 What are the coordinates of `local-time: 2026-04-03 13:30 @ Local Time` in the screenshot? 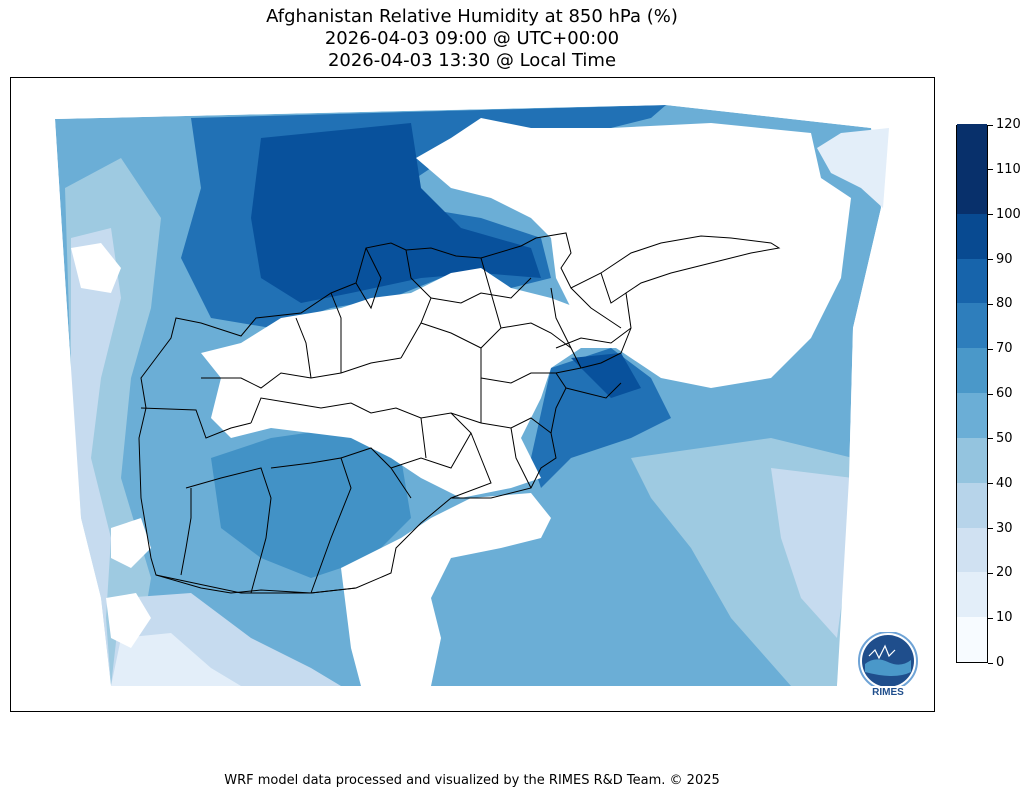 It's located at (472, 60).